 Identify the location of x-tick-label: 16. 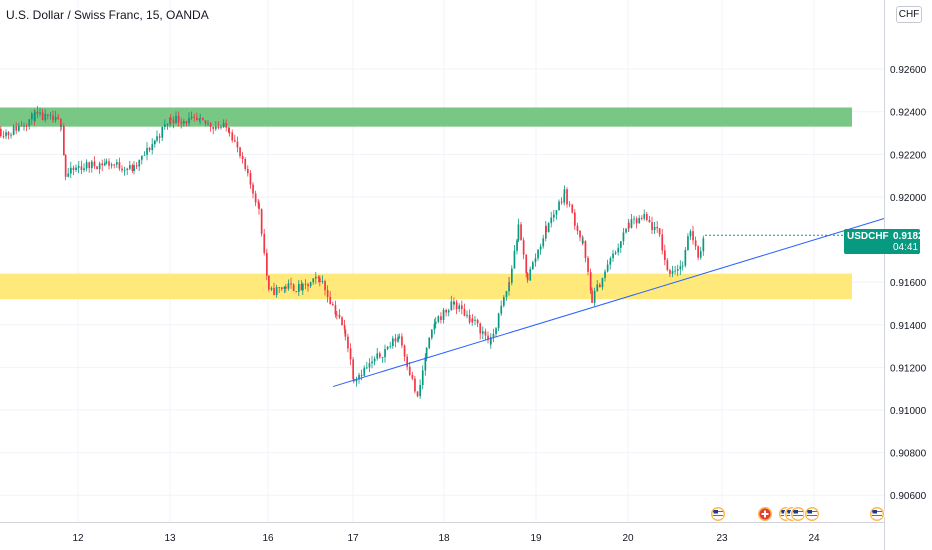
(268, 538).